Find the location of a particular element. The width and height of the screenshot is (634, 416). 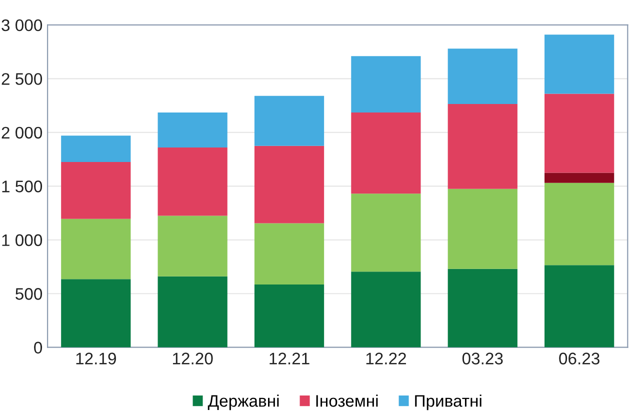

legend-label: Державні is located at coordinates (243, 402).